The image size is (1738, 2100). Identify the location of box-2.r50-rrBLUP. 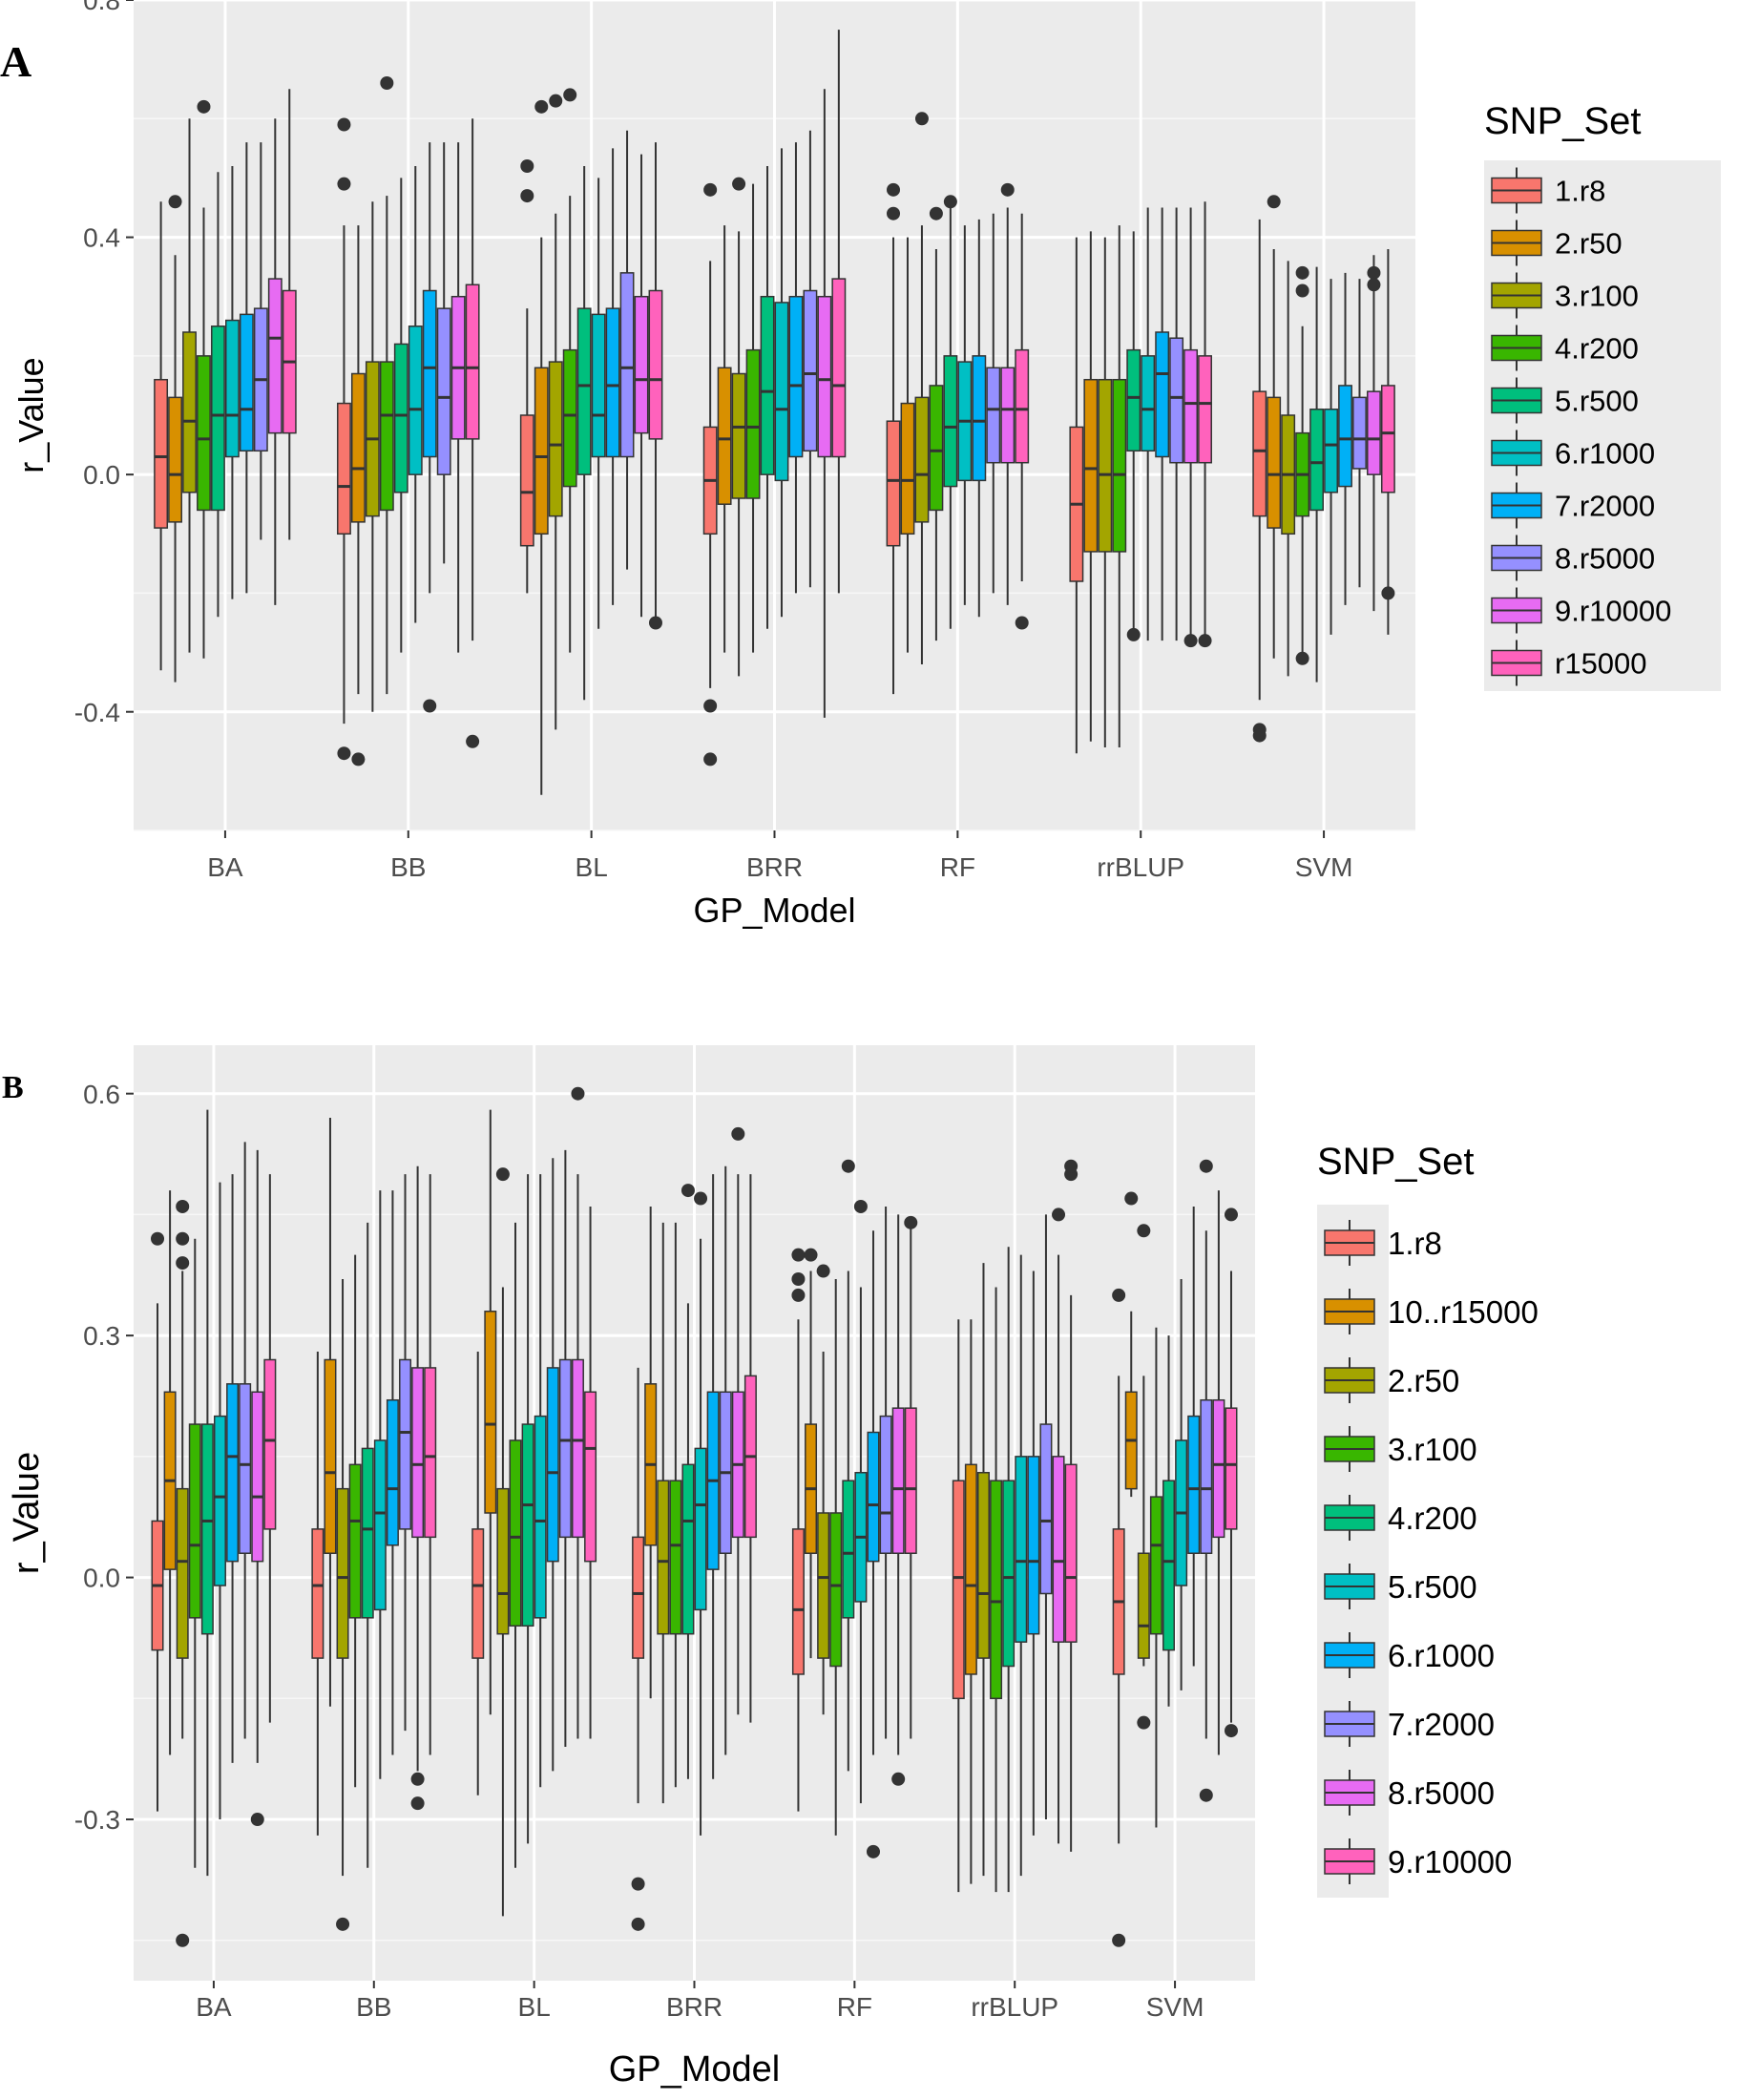
(983, 1570).